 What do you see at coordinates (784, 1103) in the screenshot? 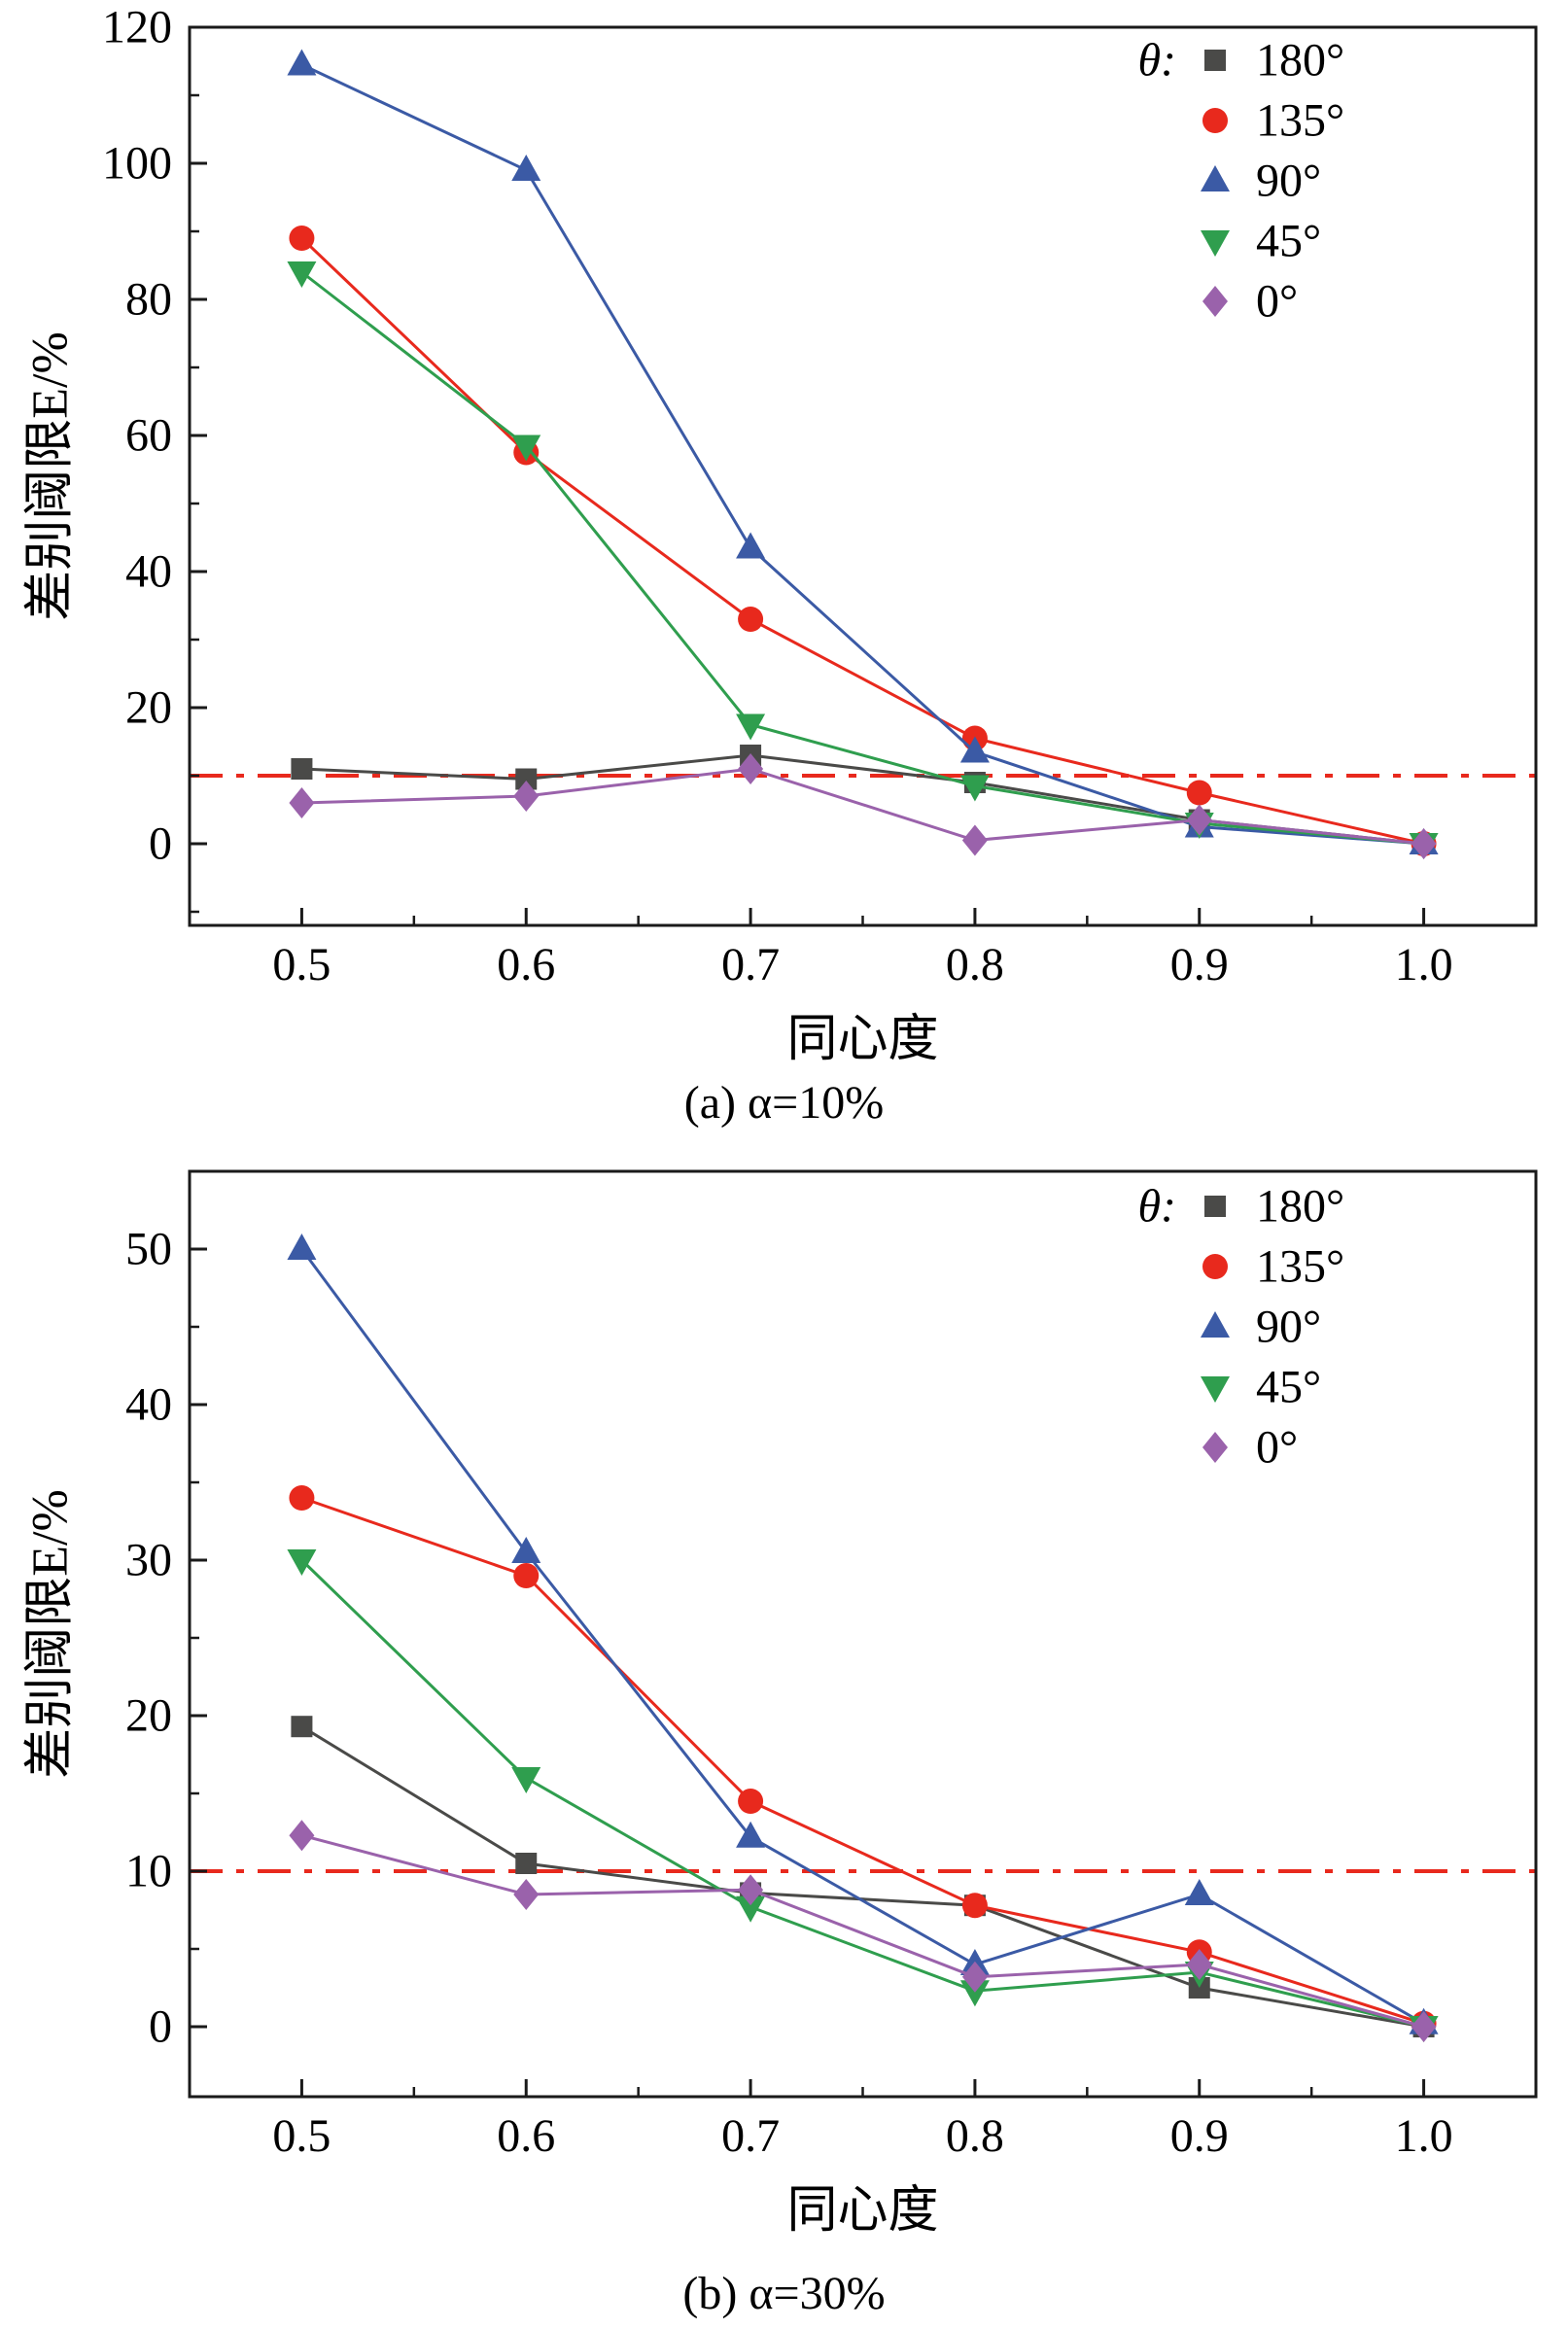
I see `chart-a-caption: (a) α=10%` at bounding box center [784, 1103].